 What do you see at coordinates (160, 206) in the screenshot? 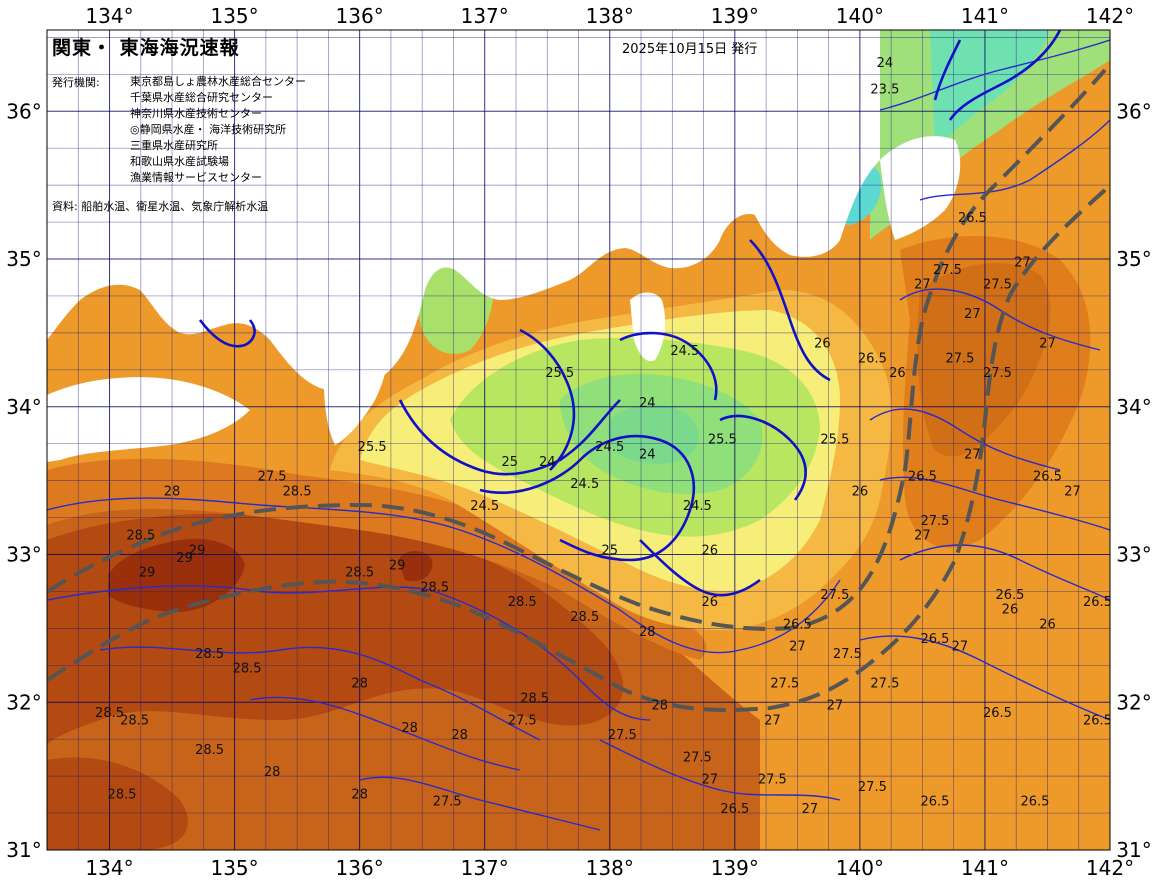
I see `data-source: 資料: 船舶水温、衛星水温、気象庁解析水温` at bounding box center [160, 206].